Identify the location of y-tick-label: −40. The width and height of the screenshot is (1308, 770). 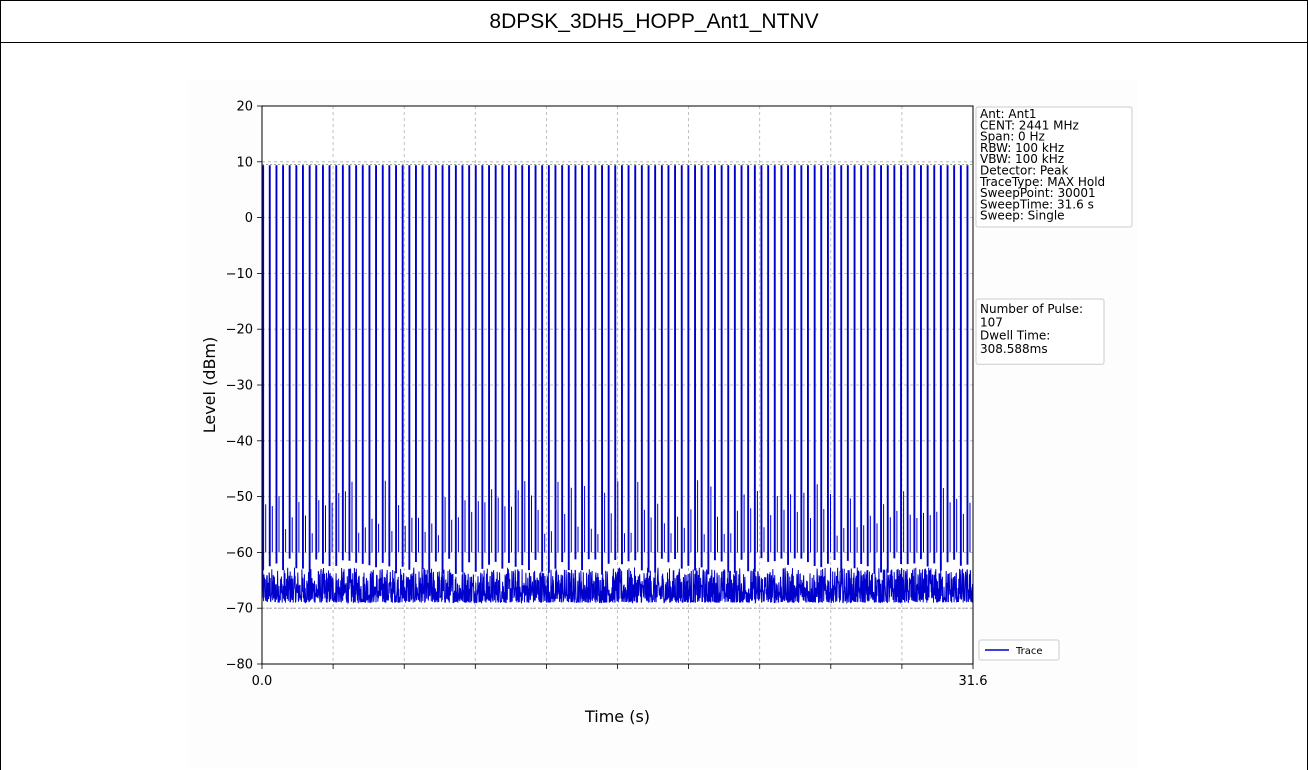
(239, 441).